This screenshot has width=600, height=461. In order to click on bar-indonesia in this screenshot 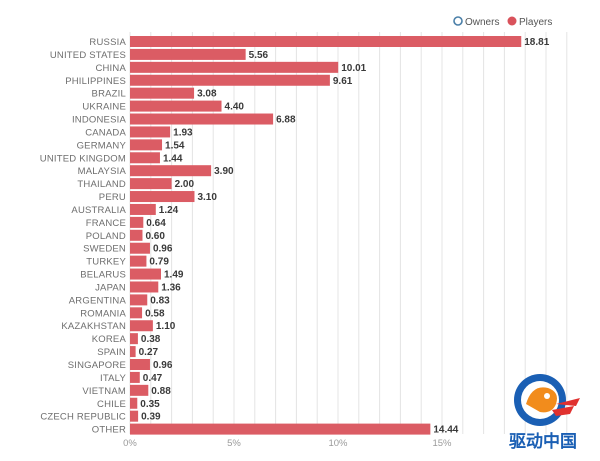, I will do `click(202, 119)`.